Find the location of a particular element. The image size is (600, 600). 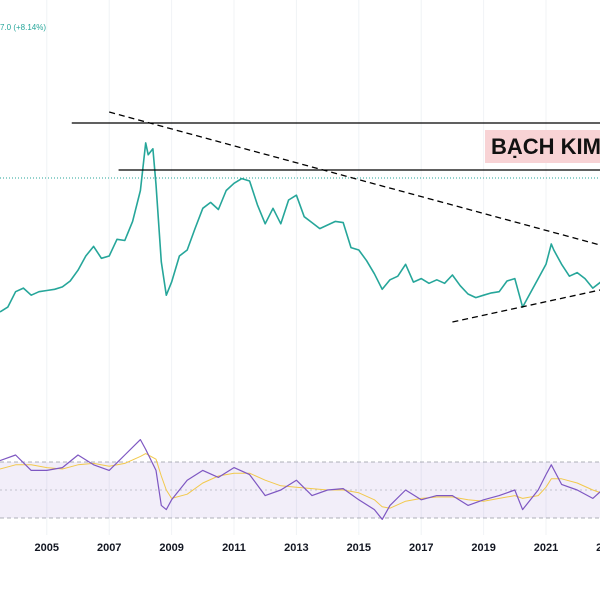

x-tick-label: 2007 is located at coordinates (109, 548).